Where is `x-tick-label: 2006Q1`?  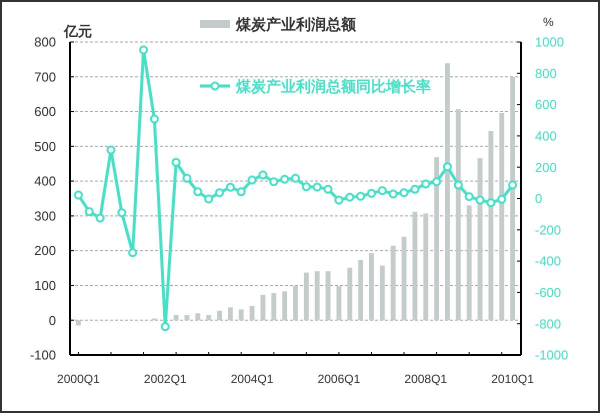
x-tick-label: 2006Q1 is located at coordinates (339, 379).